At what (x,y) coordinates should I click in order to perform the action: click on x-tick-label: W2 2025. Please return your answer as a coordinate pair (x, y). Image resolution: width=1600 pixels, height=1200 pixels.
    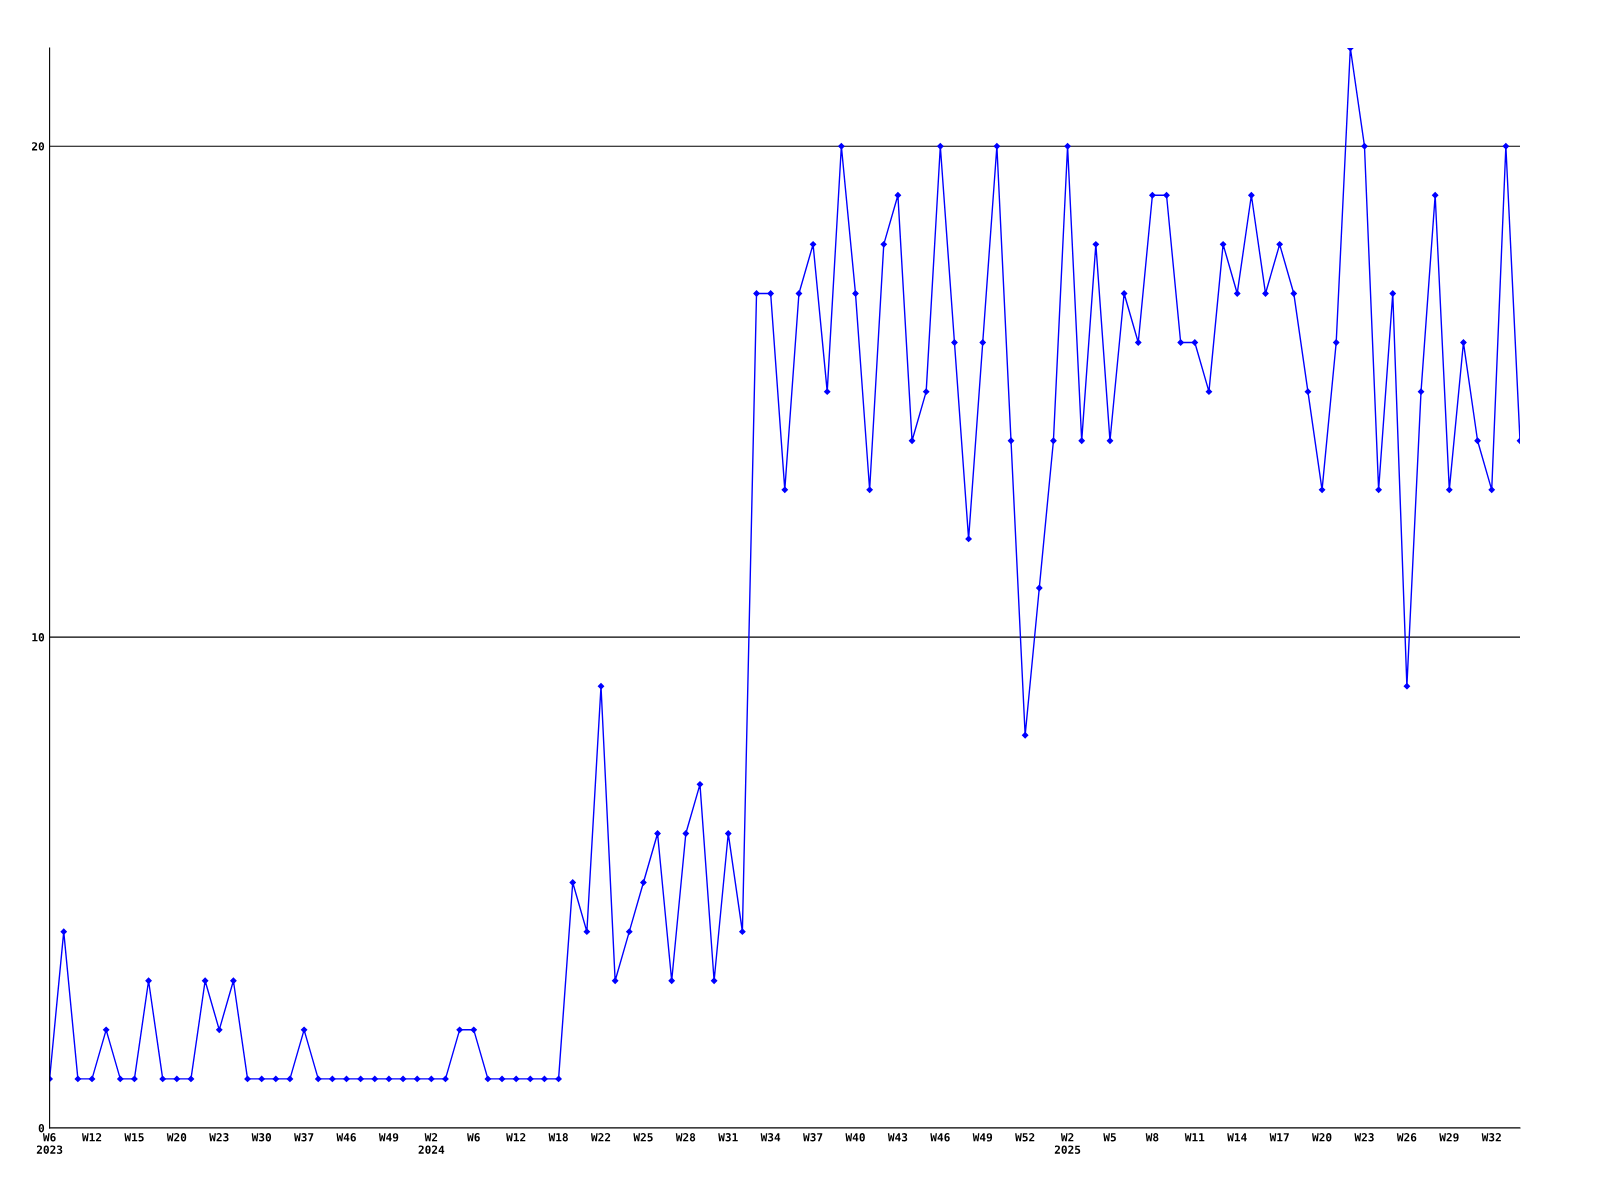
    Looking at the image, I should click on (1067, 1143).